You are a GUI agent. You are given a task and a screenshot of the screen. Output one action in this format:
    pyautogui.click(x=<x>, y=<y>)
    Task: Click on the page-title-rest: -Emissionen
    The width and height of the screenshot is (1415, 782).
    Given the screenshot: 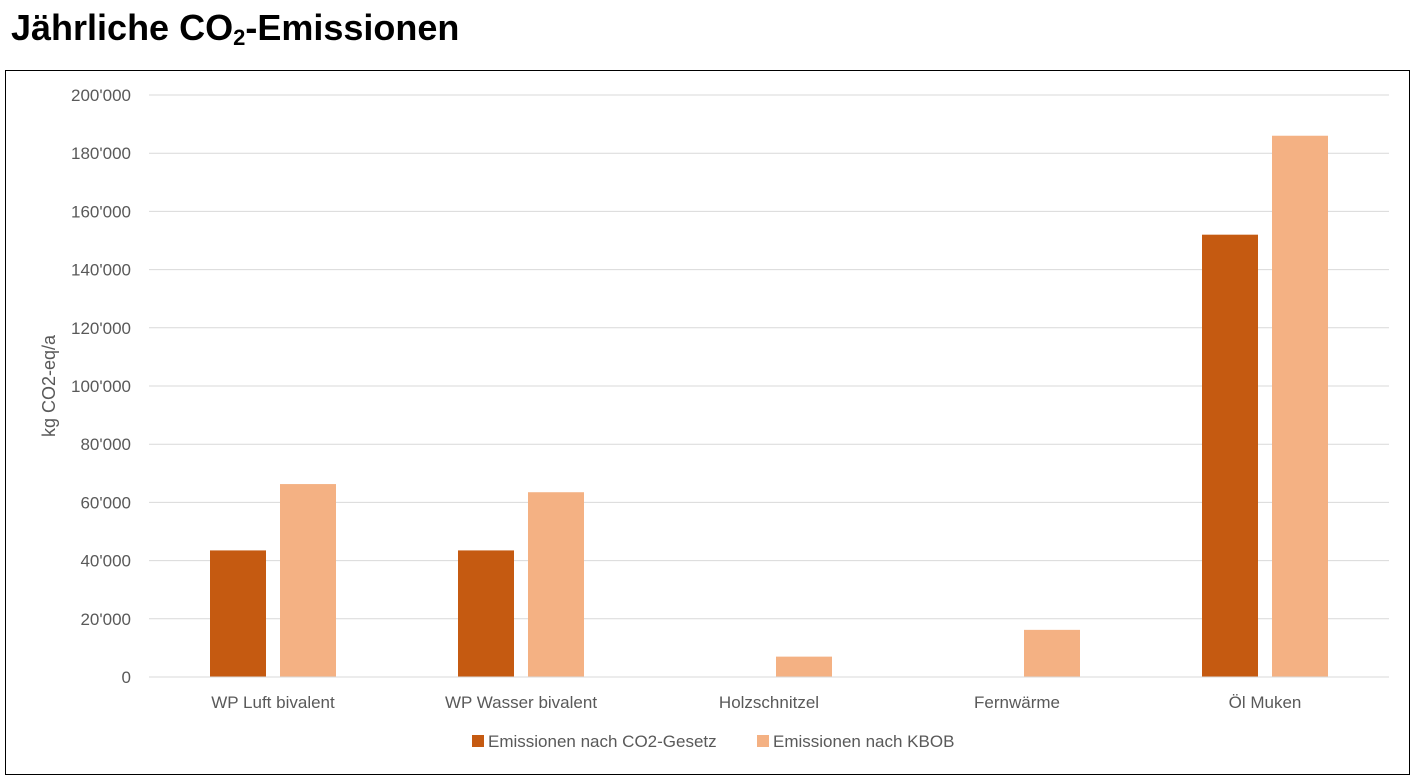 What is the action you would take?
    pyautogui.click(x=352, y=27)
    